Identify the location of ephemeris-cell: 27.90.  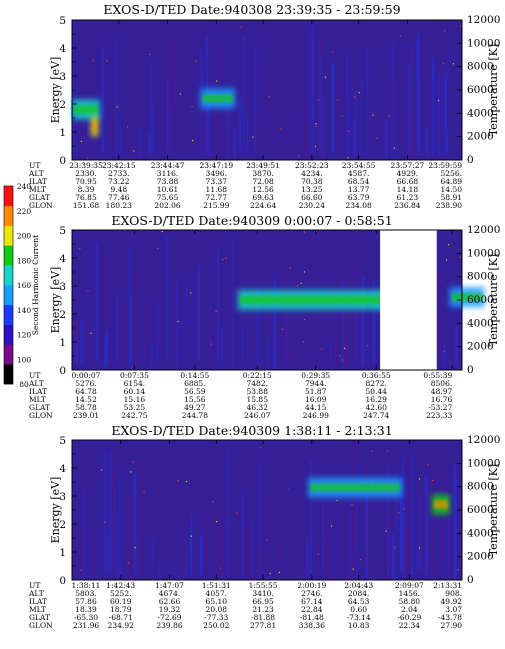
(452, 625).